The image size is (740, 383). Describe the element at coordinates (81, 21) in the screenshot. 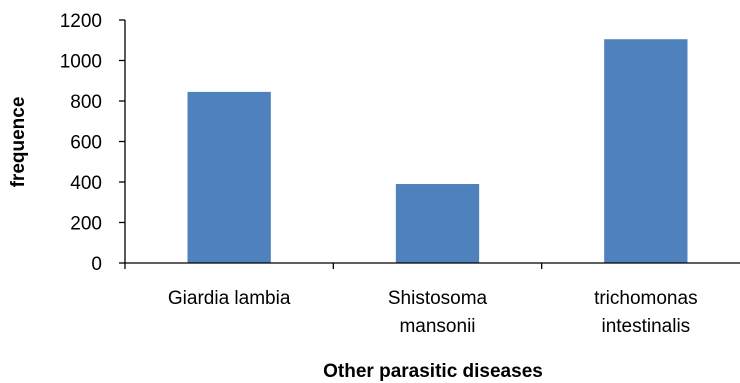

I see `y-tick-label-6: 1200` at that location.